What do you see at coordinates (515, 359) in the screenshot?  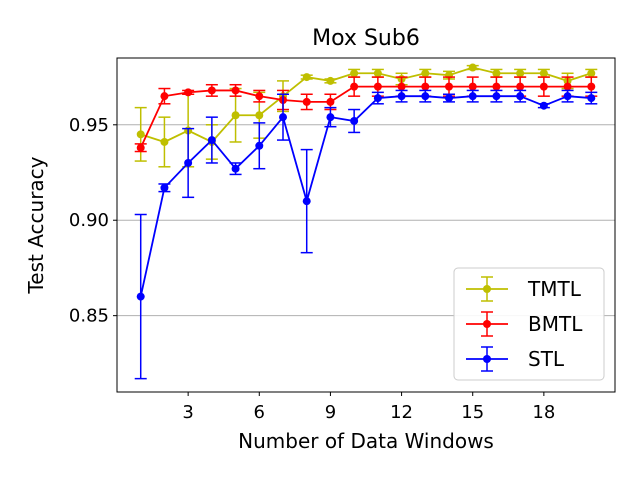 I see `legend-item-stl: STL` at bounding box center [515, 359].